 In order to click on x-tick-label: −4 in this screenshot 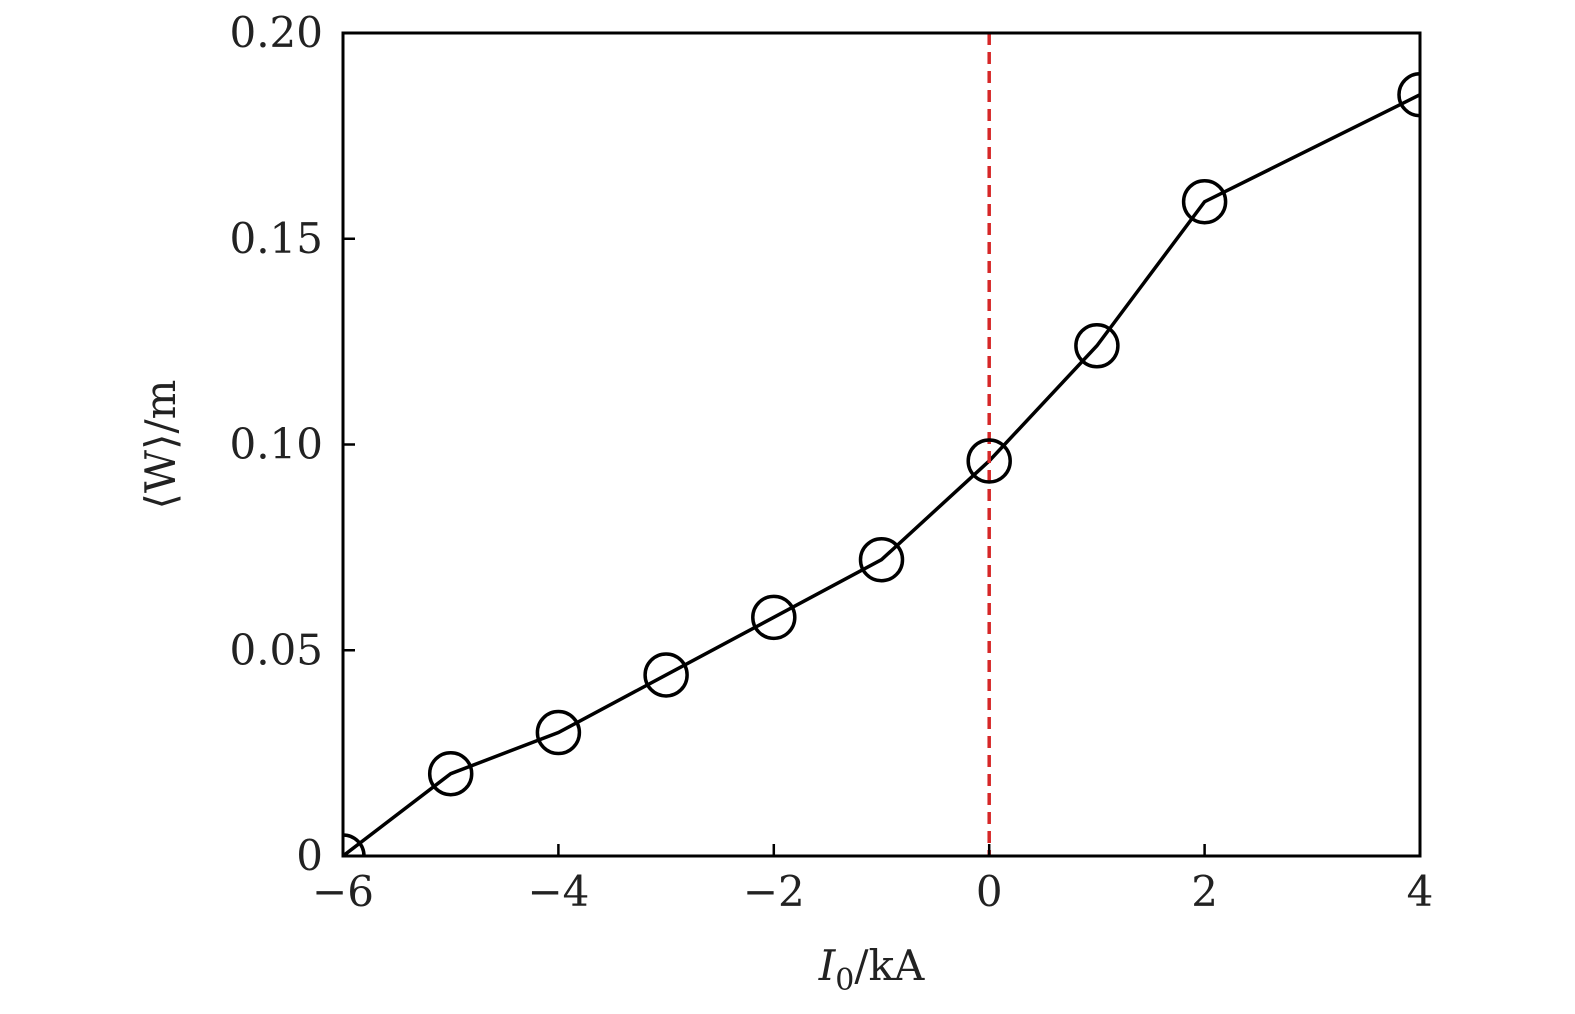, I will do `click(558, 891)`.